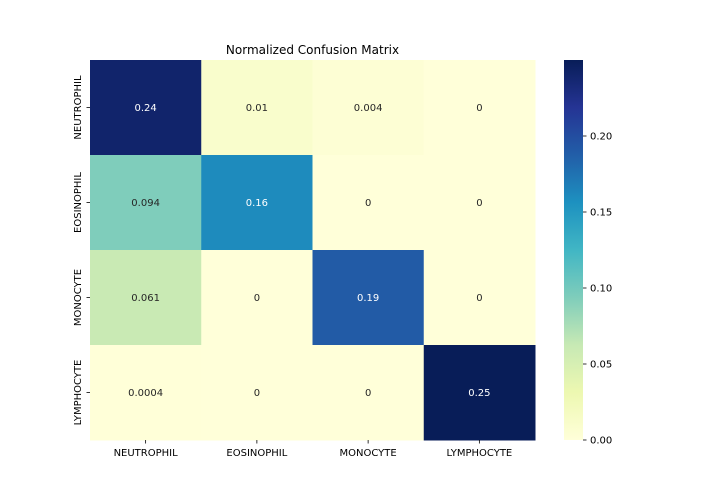  Describe the element at coordinates (368, 453) in the screenshot. I see `x-tick-label: MONOCYTE` at that location.